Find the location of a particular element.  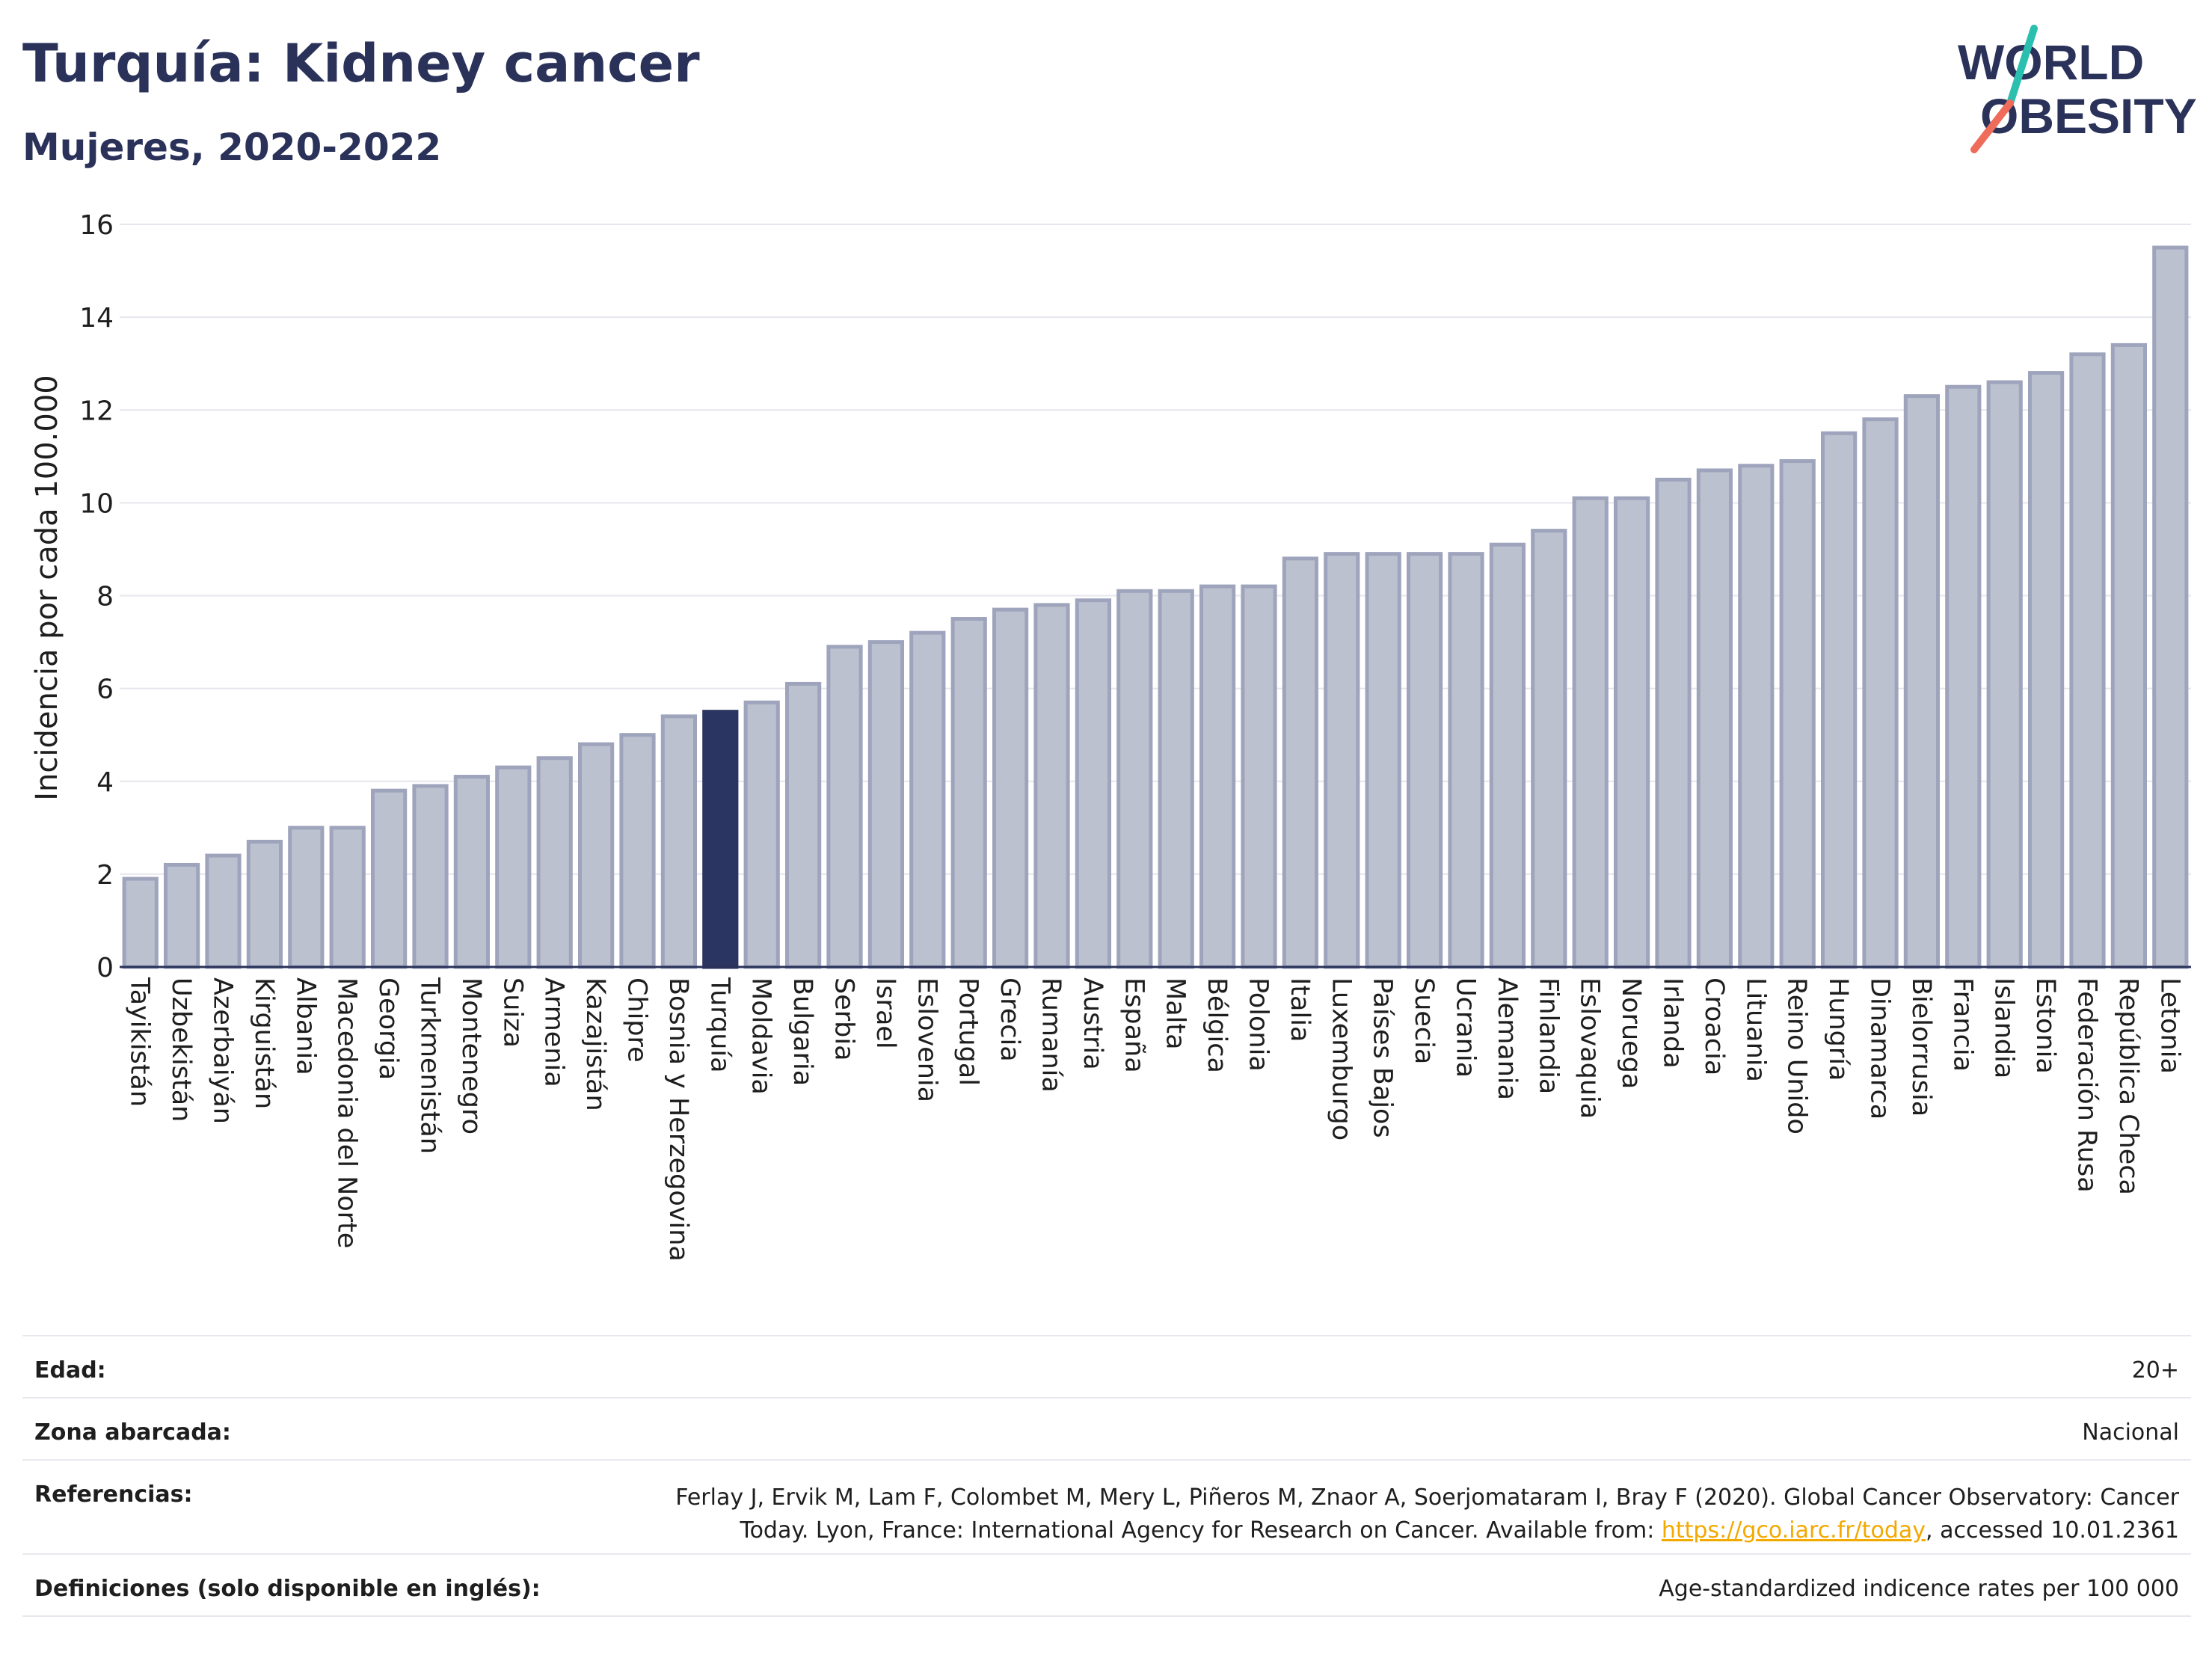

x-tick-label: Suiza is located at coordinates (512, 1012).